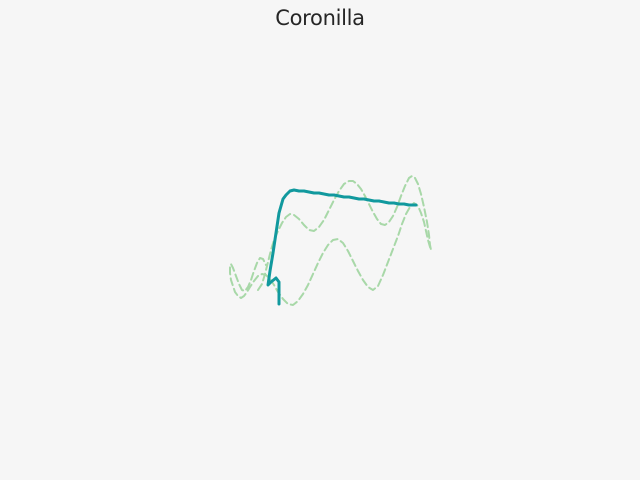 This screenshot has width=640, height=480. I want to click on chart-title: Coronilla, so click(320, 18).